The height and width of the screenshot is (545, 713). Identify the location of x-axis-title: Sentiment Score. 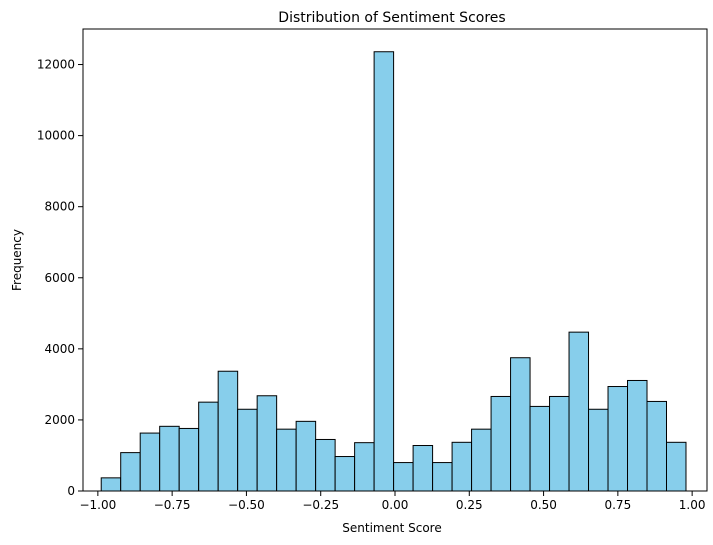
(391, 528).